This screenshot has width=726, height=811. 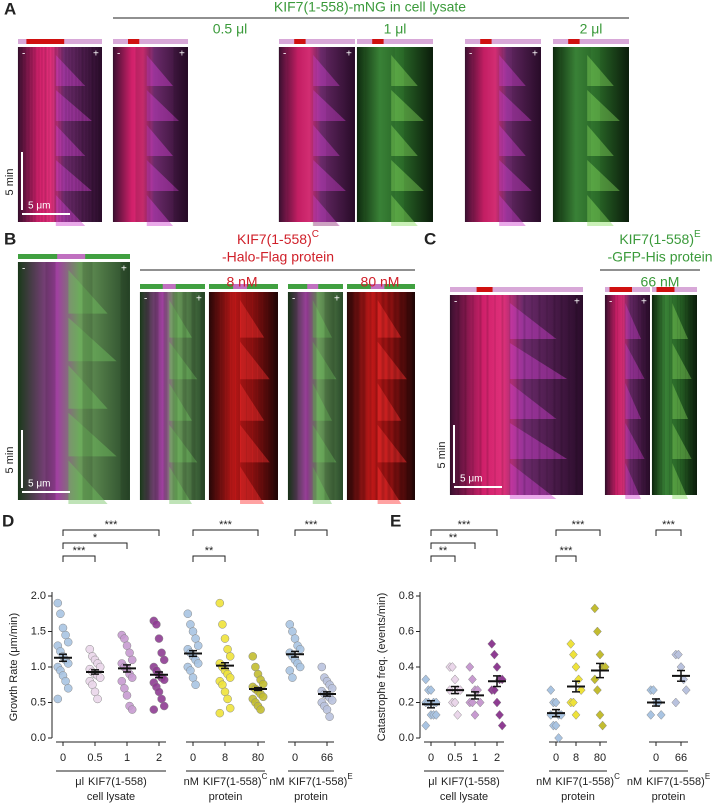 What do you see at coordinates (39, 206) in the screenshot?
I see `scale-label: 5 μm` at bounding box center [39, 206].